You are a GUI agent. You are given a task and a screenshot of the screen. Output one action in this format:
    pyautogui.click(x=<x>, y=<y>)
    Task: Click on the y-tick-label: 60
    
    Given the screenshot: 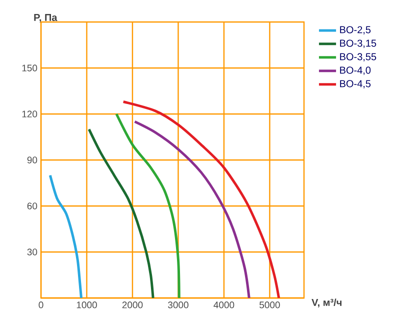 What is the action you would take?
    pyautogui.click(x=32, y=206)
    